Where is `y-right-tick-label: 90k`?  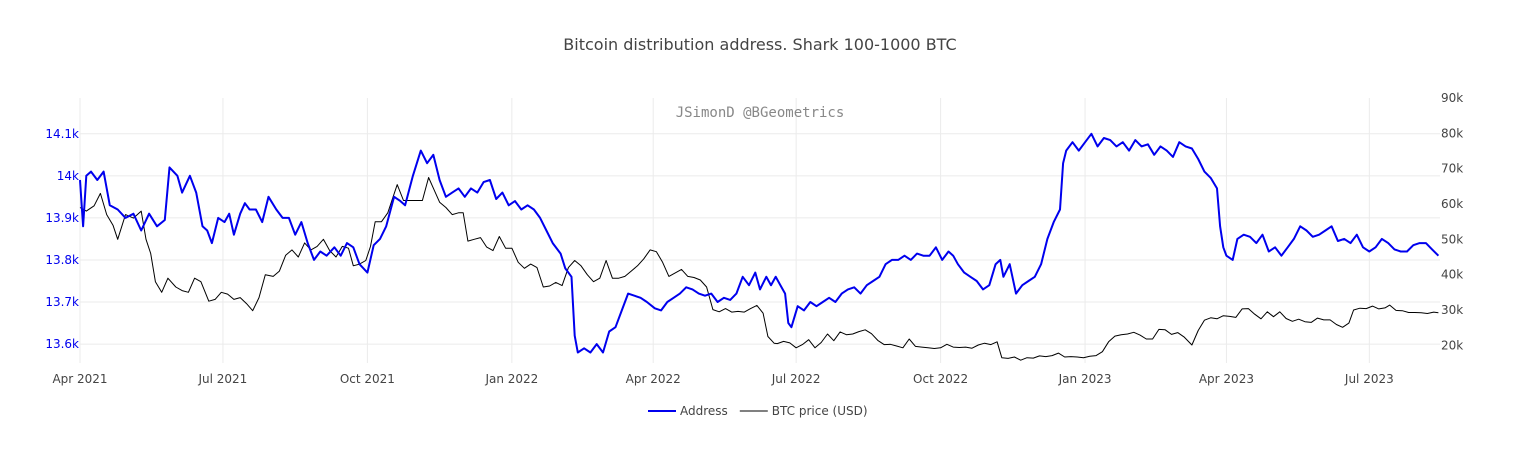
y-right-tick-label: 90k is located at coordinates (1452, 98).